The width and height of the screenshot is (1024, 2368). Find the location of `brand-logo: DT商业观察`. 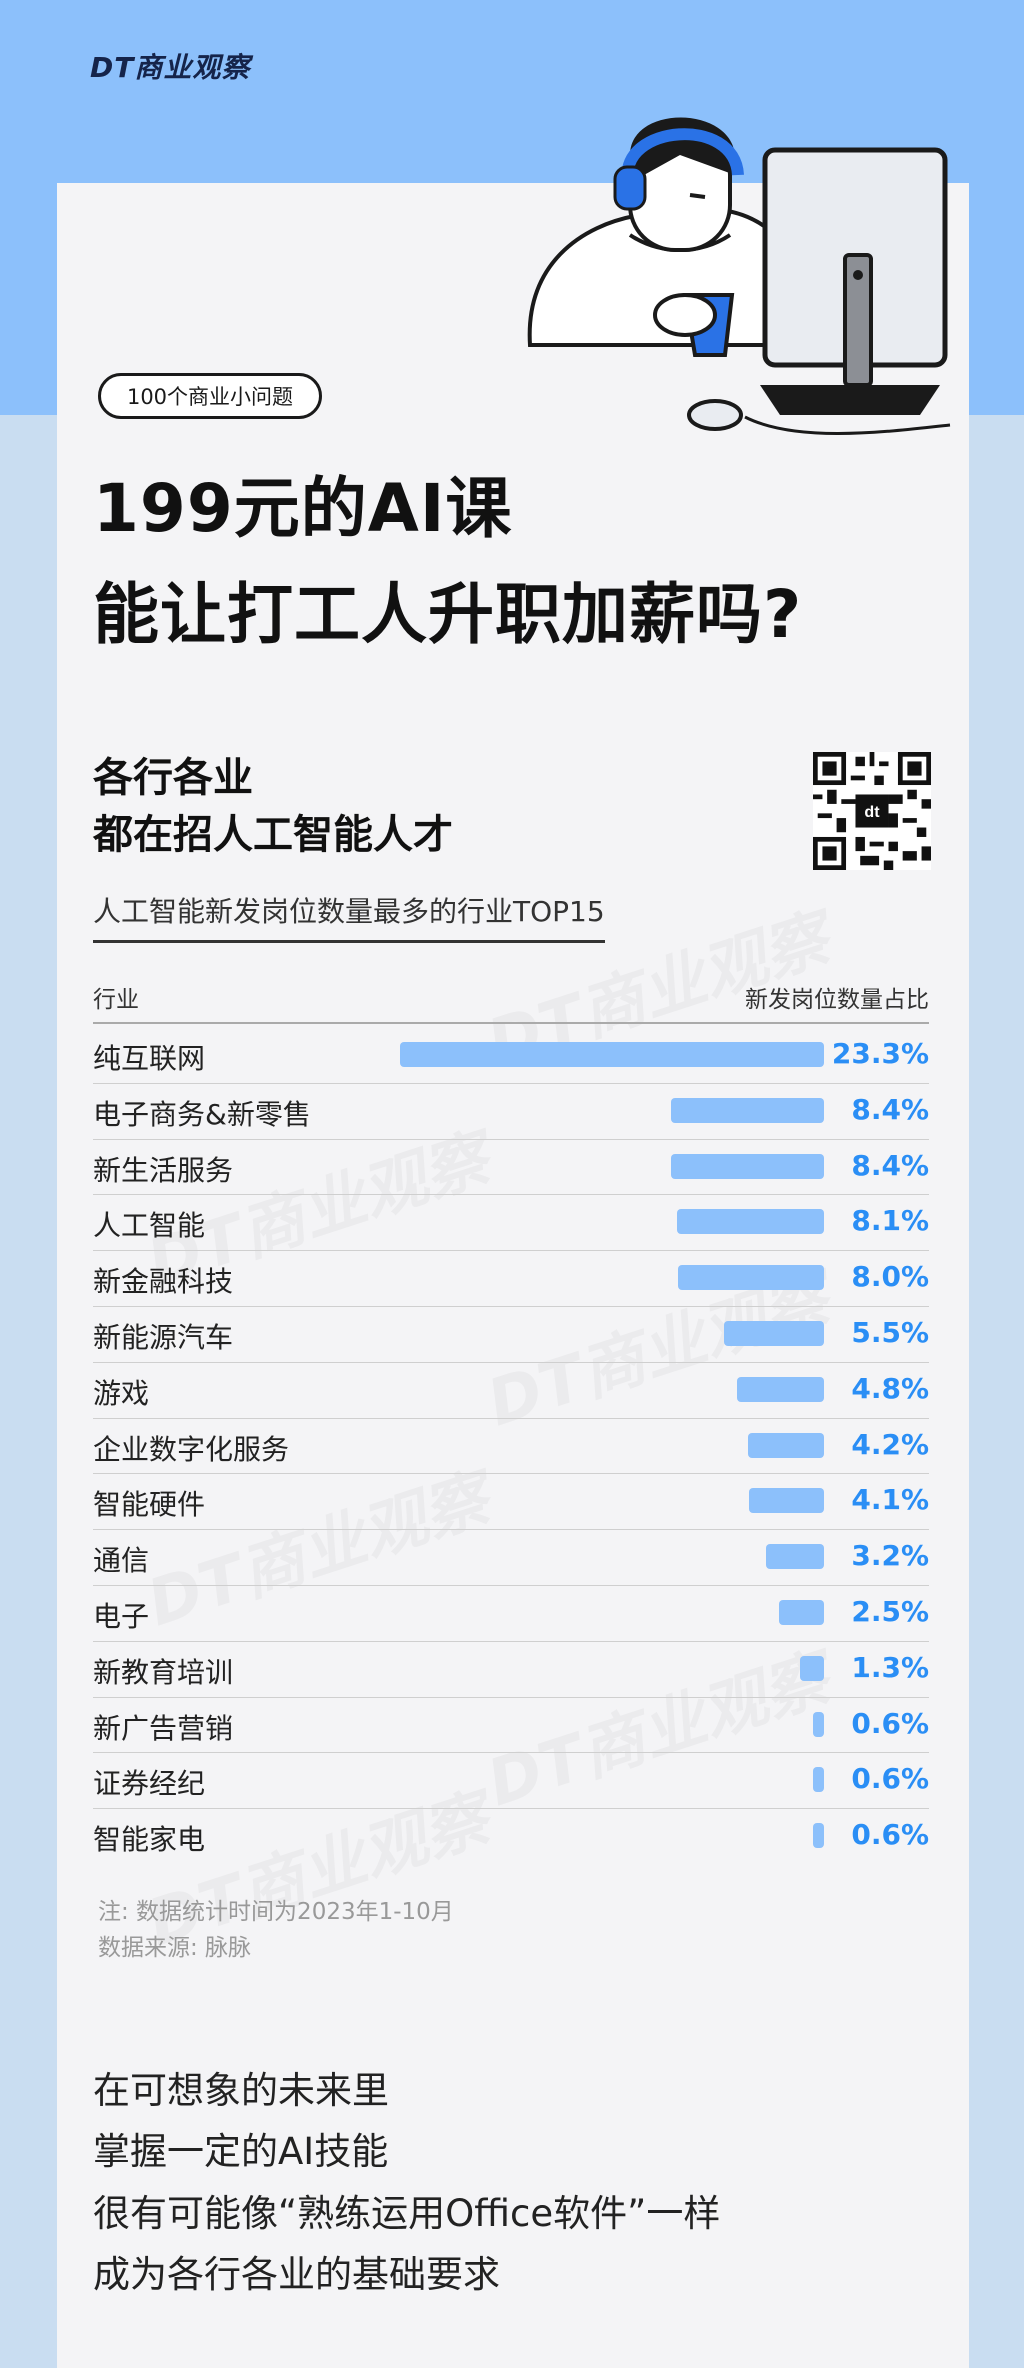

brand-logo: DT商业观察 is located at coordinates (170, 67).